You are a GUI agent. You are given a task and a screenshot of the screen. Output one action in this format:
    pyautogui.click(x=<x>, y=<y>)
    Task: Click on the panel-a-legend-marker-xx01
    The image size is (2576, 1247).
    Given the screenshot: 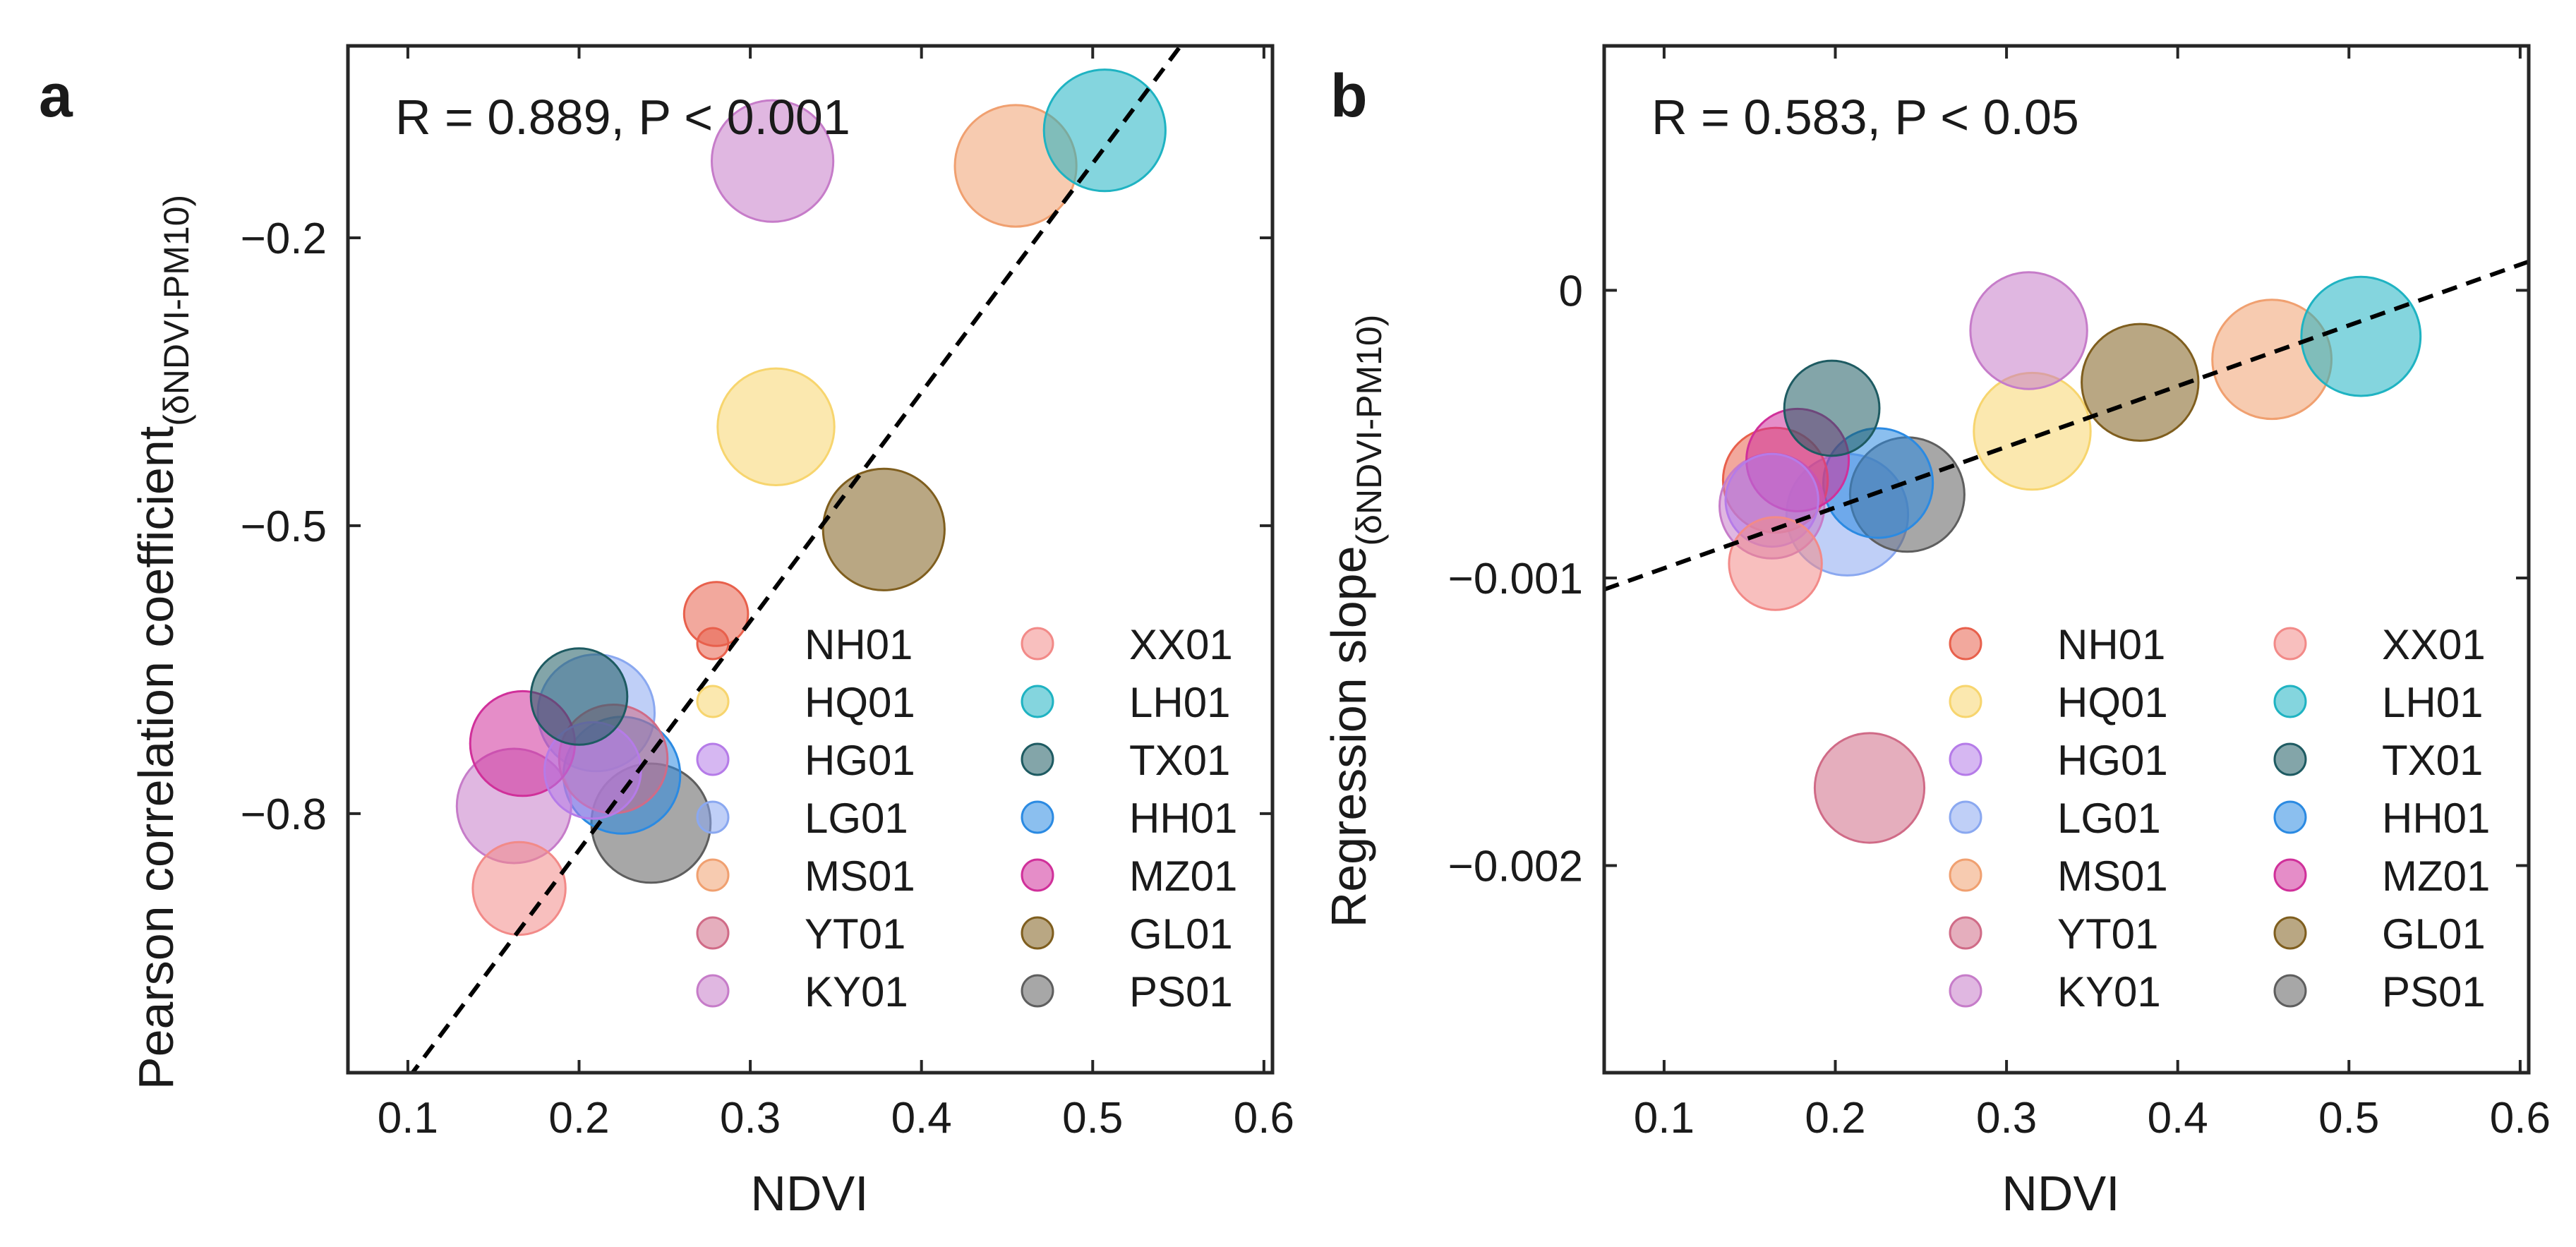 What is the action you would take?
    pyautogui.click(x=1037, y=644)
    